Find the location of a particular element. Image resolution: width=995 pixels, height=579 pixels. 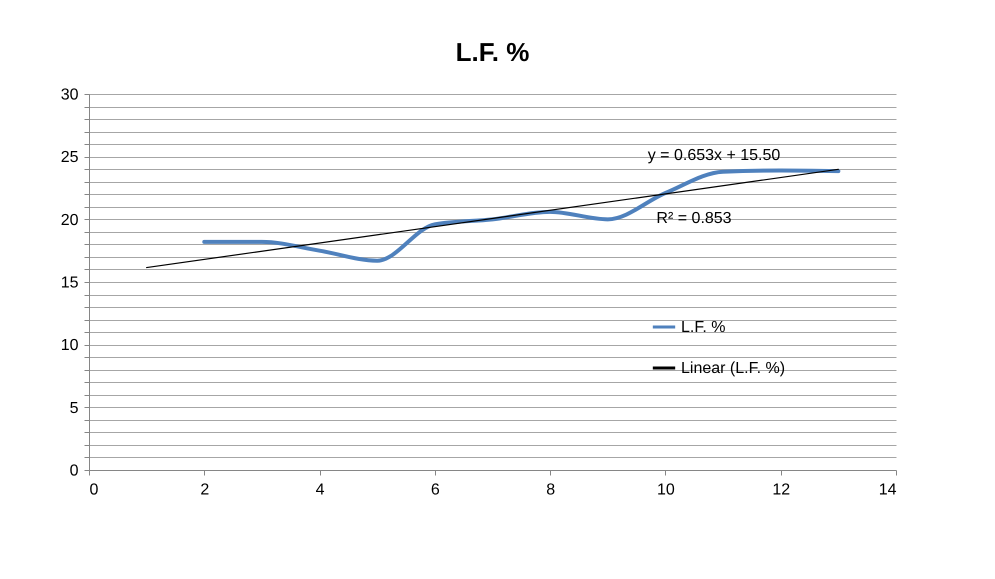

x-tick-label: 8 is located at coordinates (551, 490).